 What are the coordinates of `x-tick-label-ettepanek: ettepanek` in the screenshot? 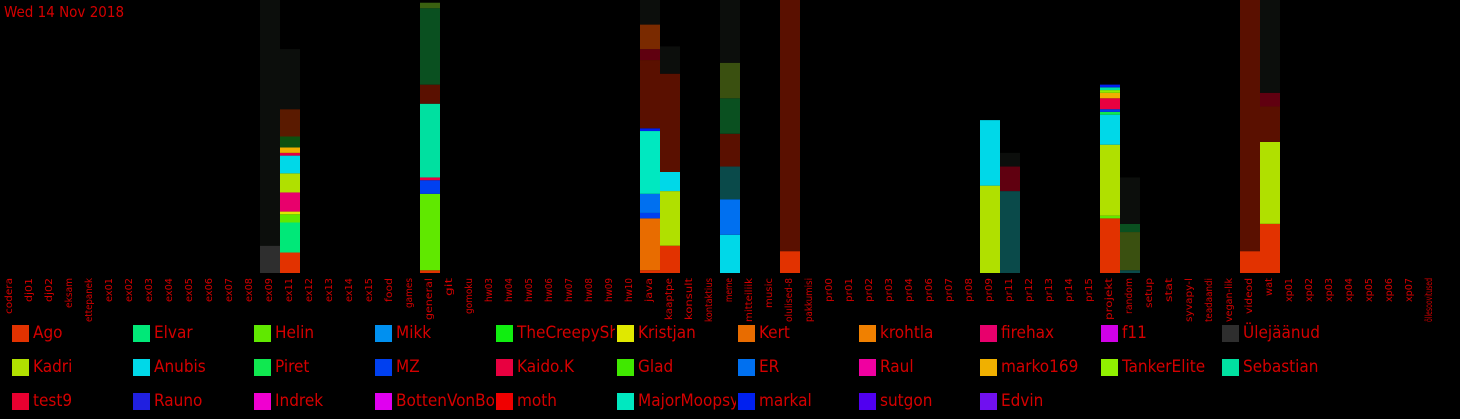 It's located at (89, 300).